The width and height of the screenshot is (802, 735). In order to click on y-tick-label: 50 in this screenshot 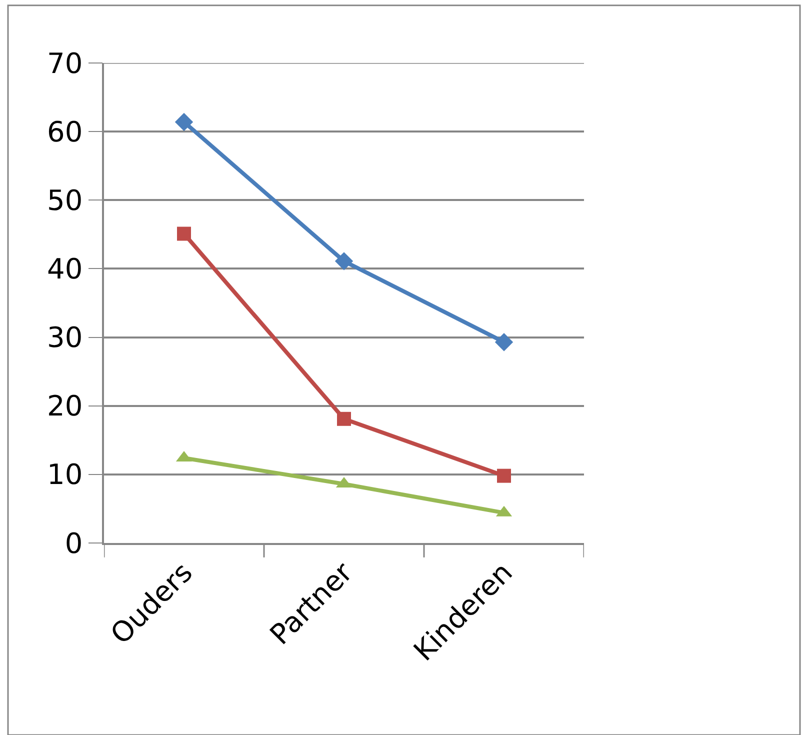, I will do `click(65, 200)`.